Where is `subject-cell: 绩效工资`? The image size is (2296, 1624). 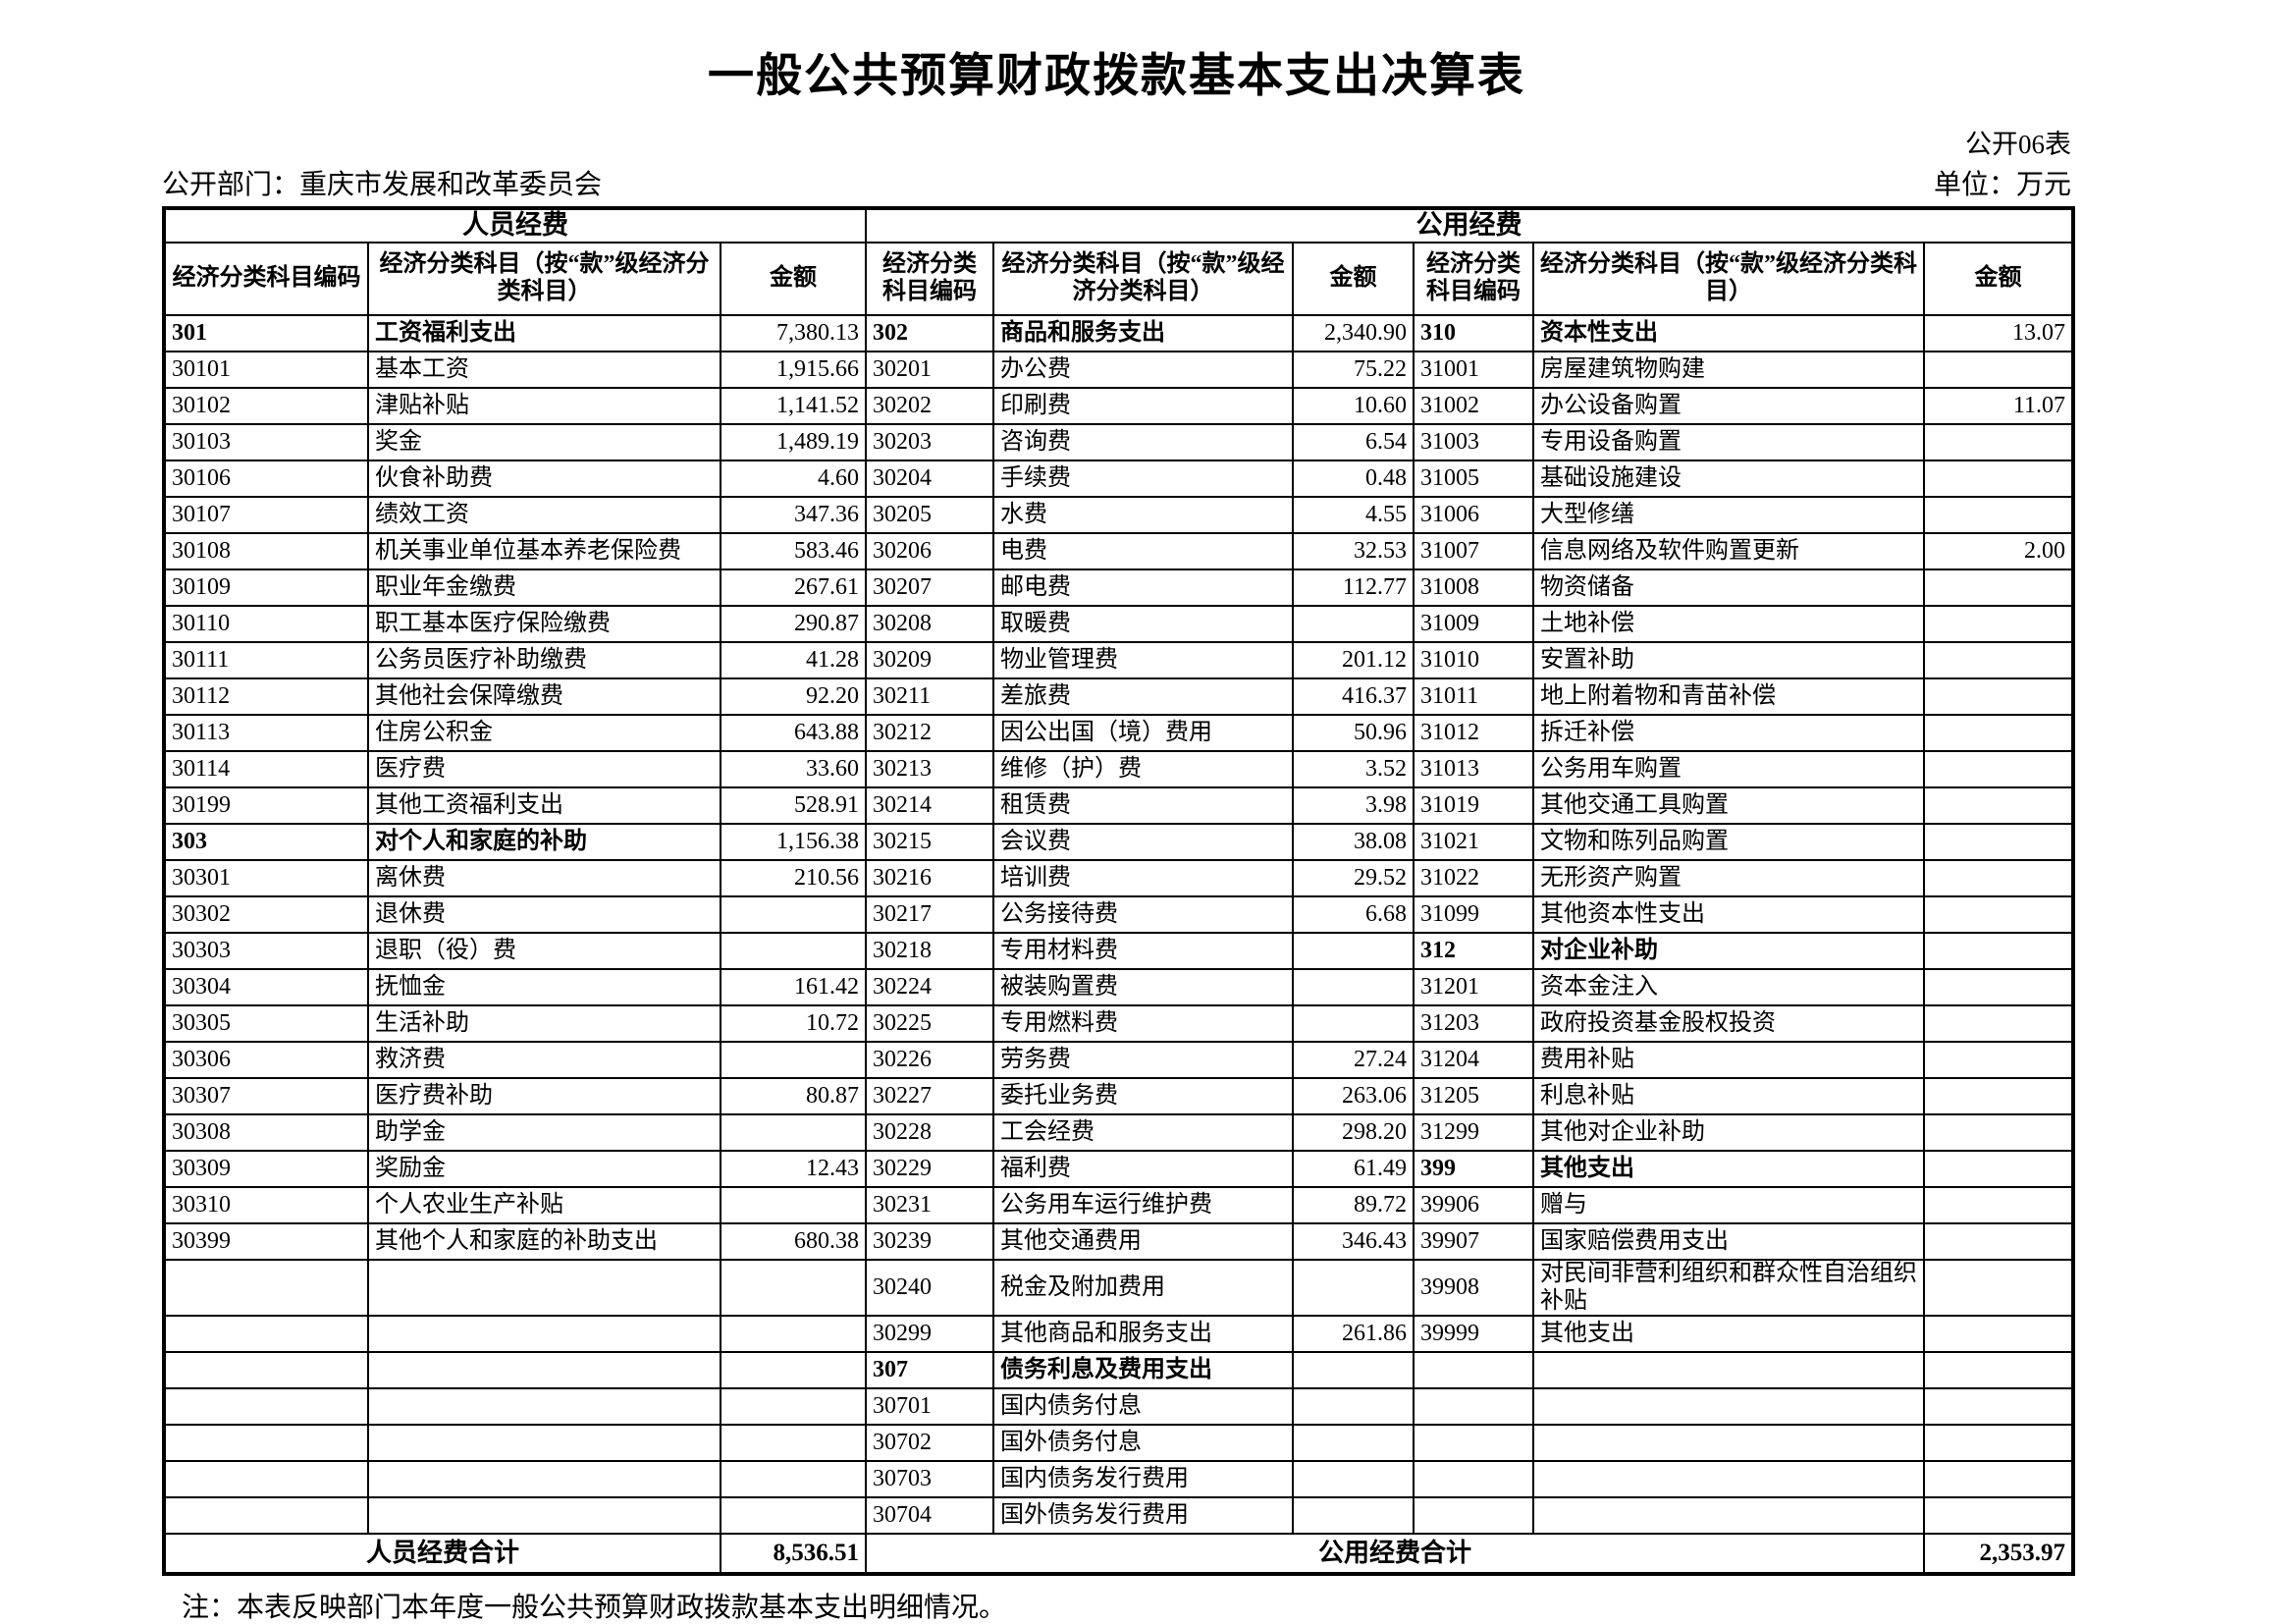 subject-cell: 绩效工资 is located at coordinates (544, 515).